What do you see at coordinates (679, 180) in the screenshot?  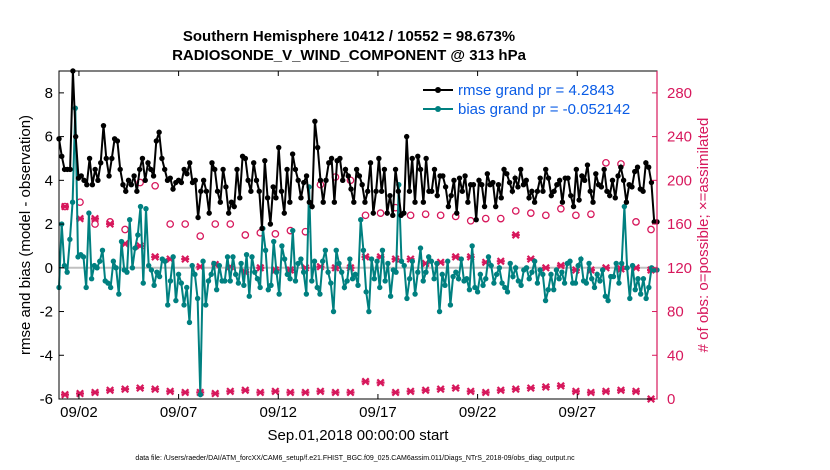 I see `y-tick-label-right: 200` at bounding box center [679, 180].